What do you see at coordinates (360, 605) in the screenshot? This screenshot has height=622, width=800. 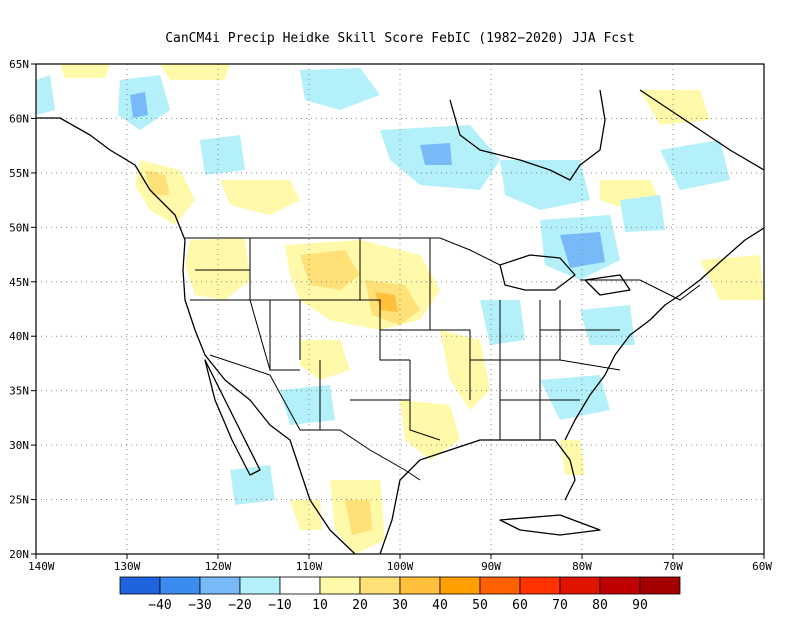 I see `colorbar-label: 20` at bounding box center [360, 605].